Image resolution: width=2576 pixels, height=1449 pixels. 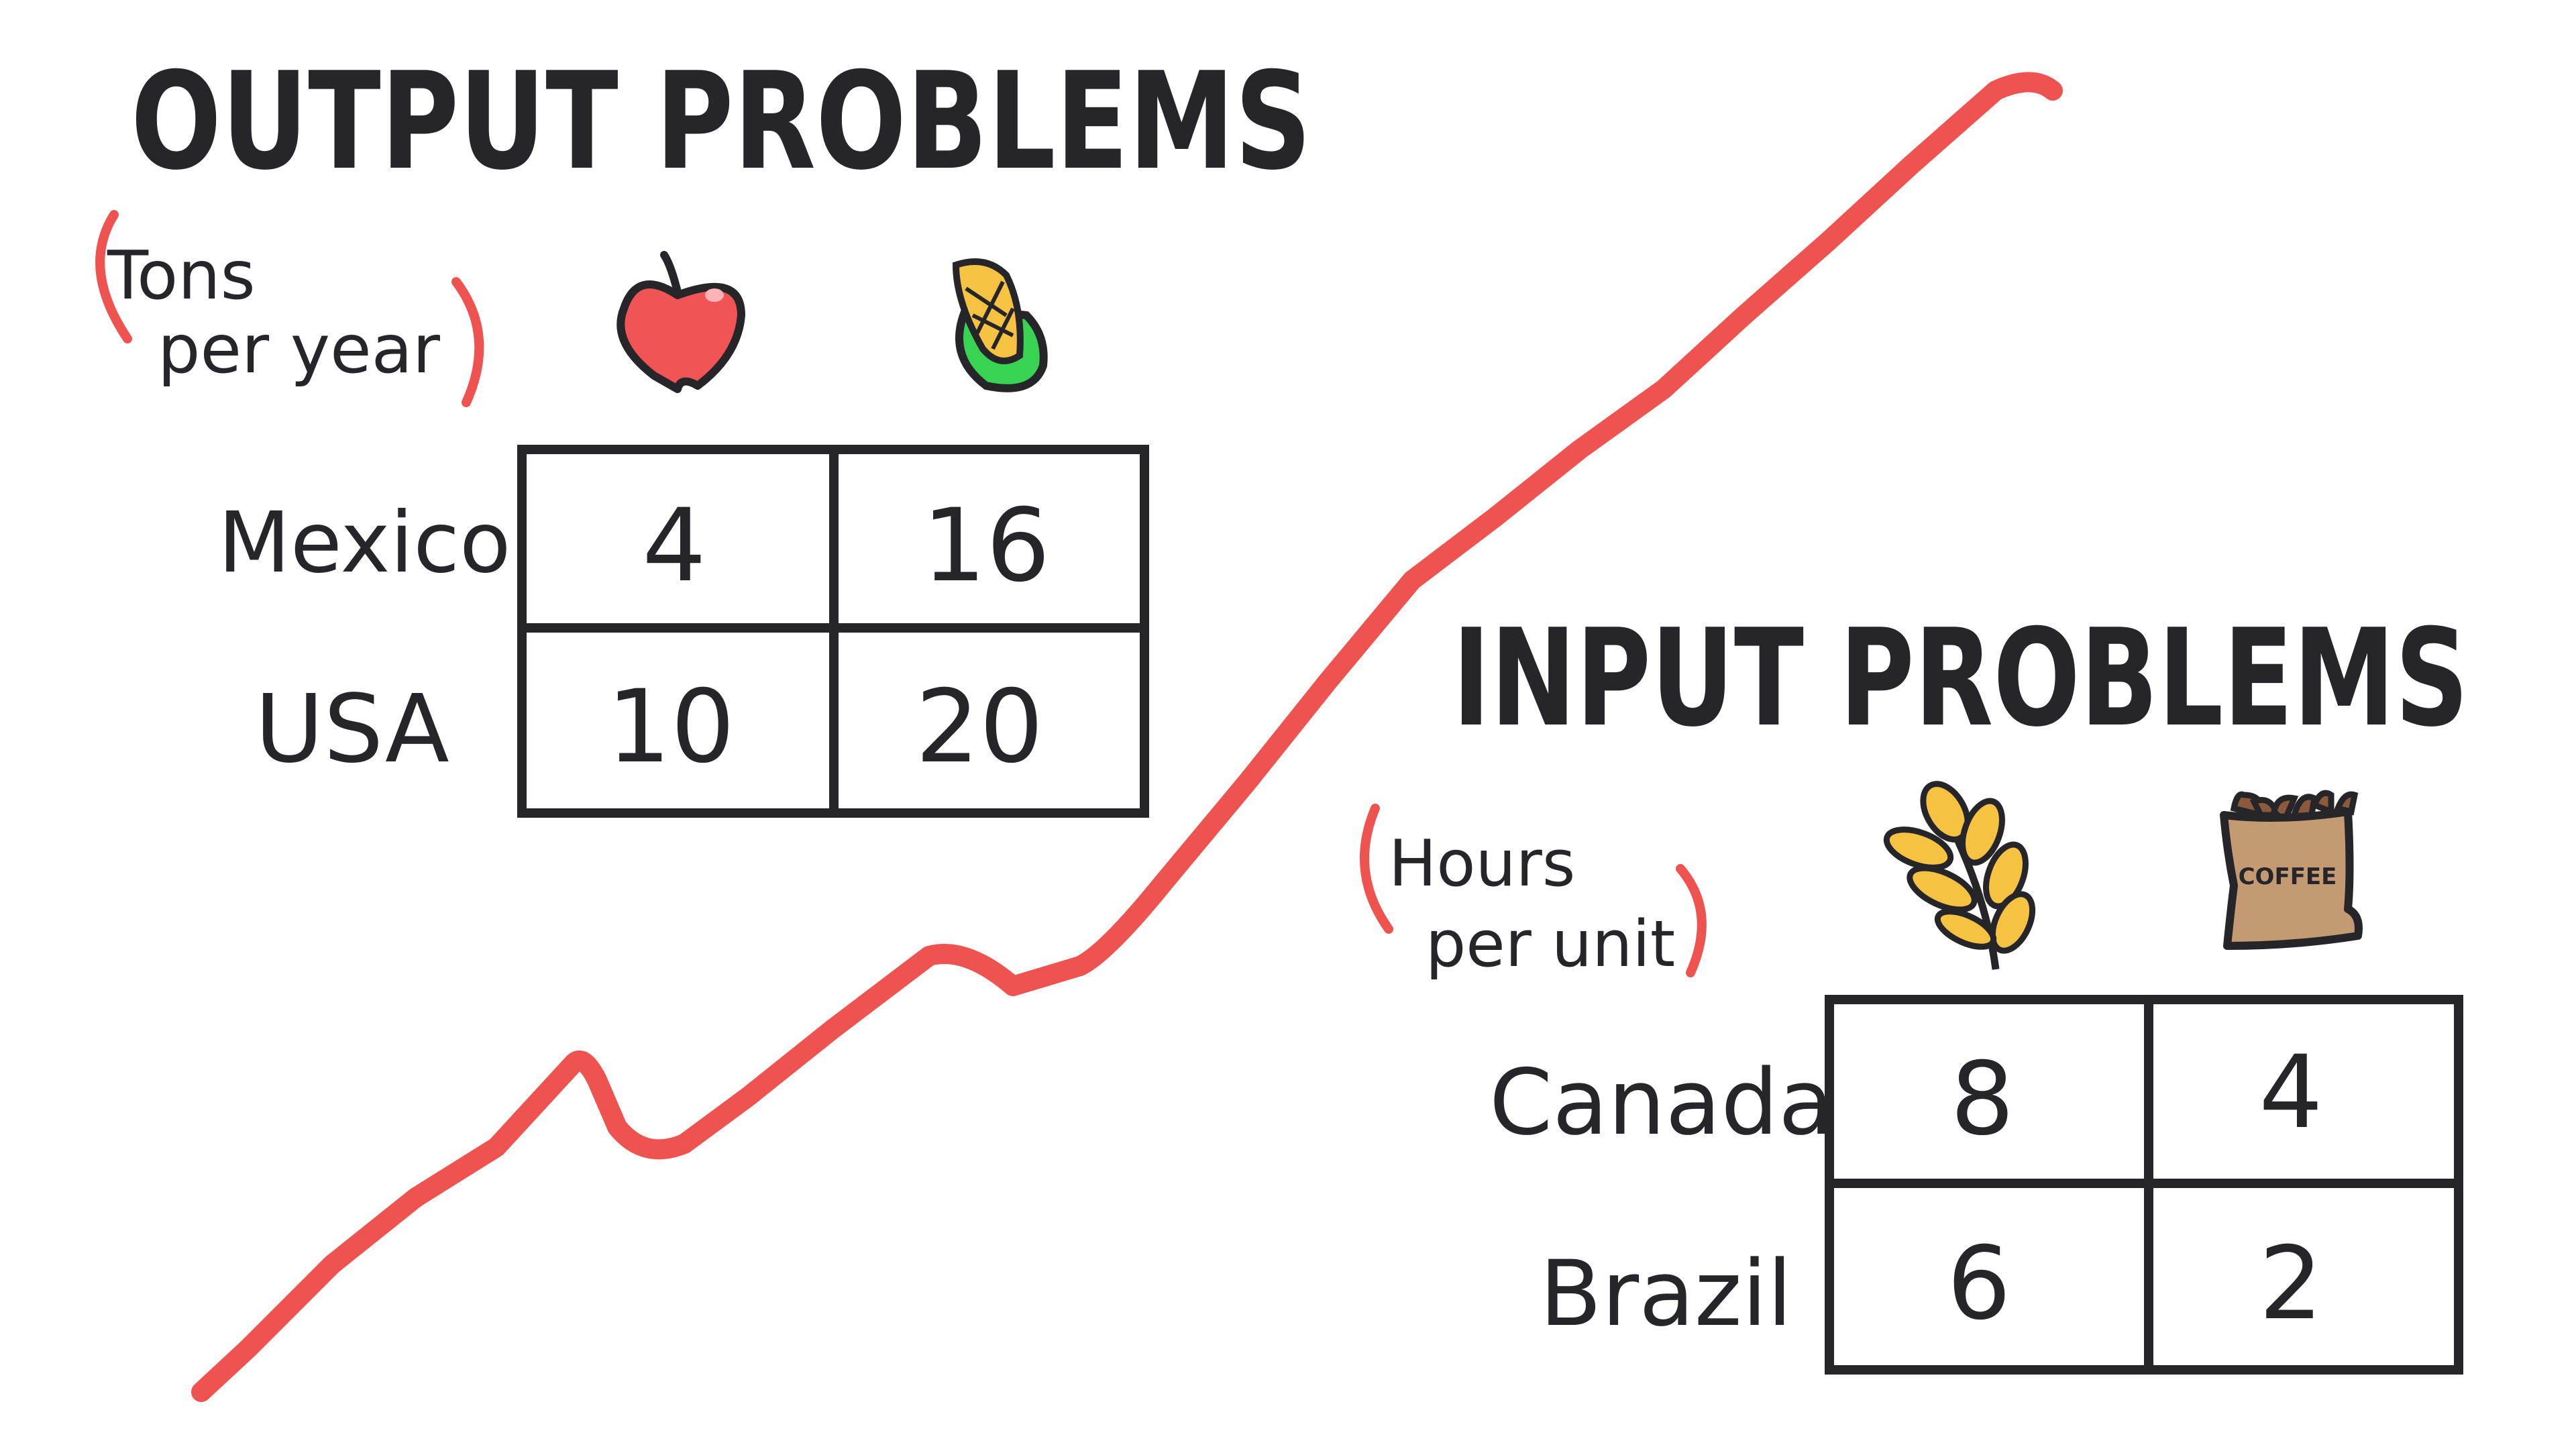 What do you see at coordinates (1550, 944) in the screenshot?
I see `input-unit-line2: per unit` at bounding box center [1550, 944].